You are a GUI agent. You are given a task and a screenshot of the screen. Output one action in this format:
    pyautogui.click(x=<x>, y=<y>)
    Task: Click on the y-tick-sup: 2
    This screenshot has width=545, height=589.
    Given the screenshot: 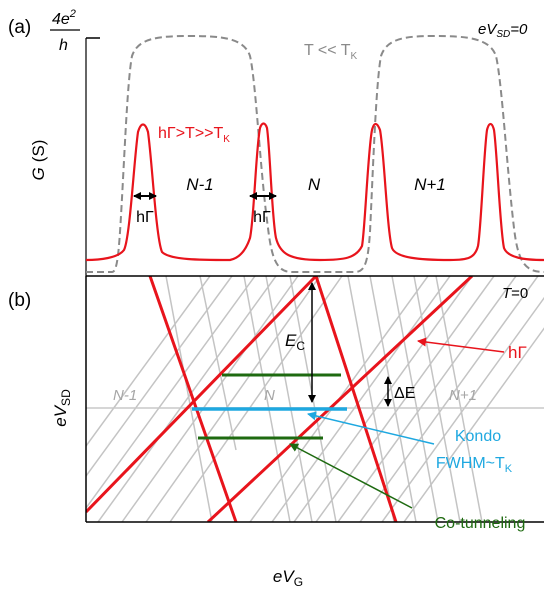 What is the action you would take?
    pyautogui.click(x=72, y=14)
    